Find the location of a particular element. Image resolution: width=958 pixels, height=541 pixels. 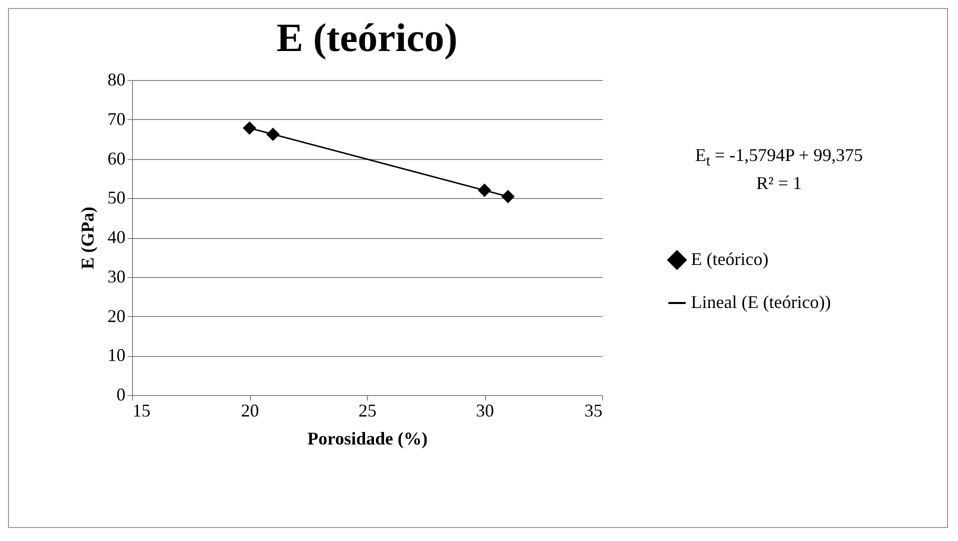

x-tick-label: 15 is located at coordinates (141, 410).